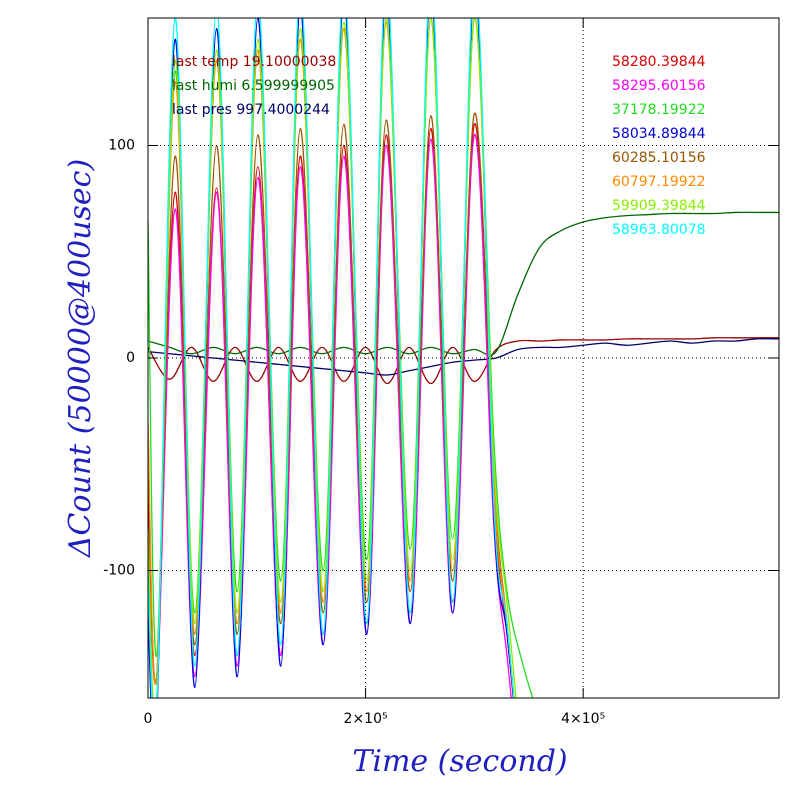  What do you see at coordinates (366, 719) in the screenshot?
I see `x-tick-label: 2×10⁵` at bounding box center [366, 719].